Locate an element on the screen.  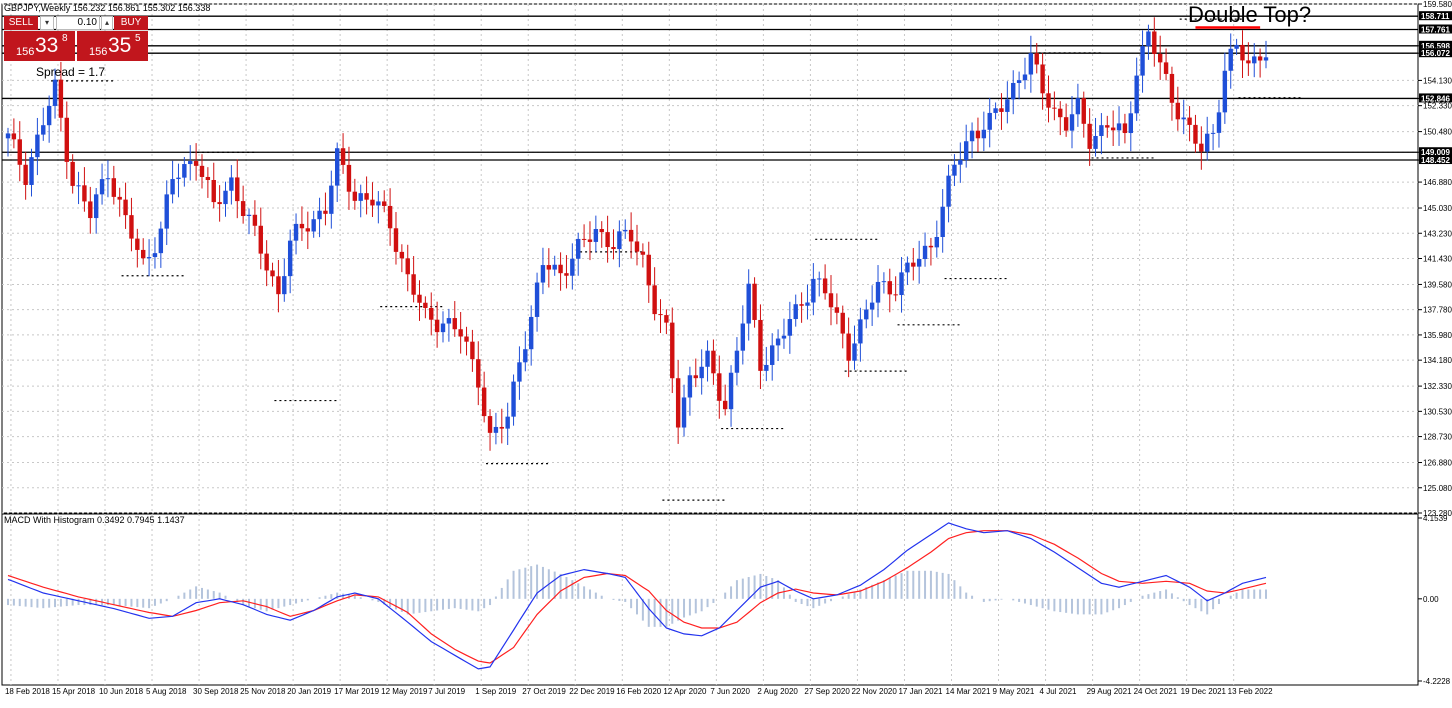
level-price-label: 157.761 is located at coordinates (1435, 30).